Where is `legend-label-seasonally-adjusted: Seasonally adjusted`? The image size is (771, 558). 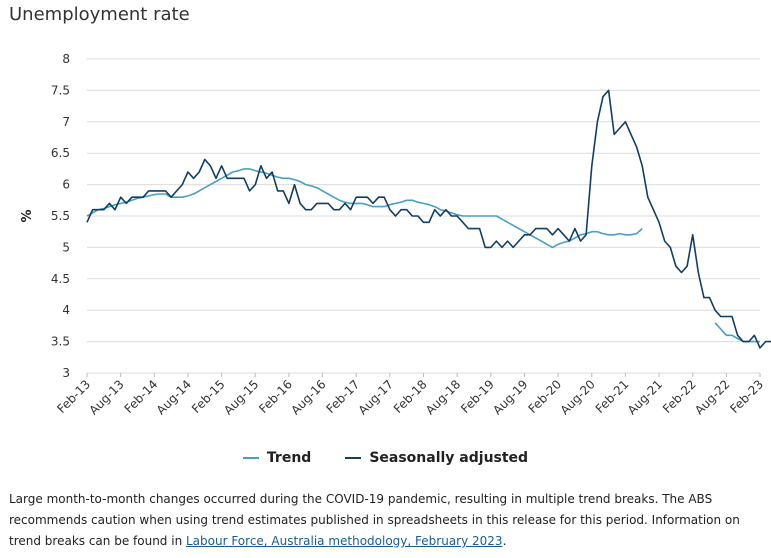
legend-label-seasonally-adjusted: Seasonally adjusted is located at coordinates (449, 458).